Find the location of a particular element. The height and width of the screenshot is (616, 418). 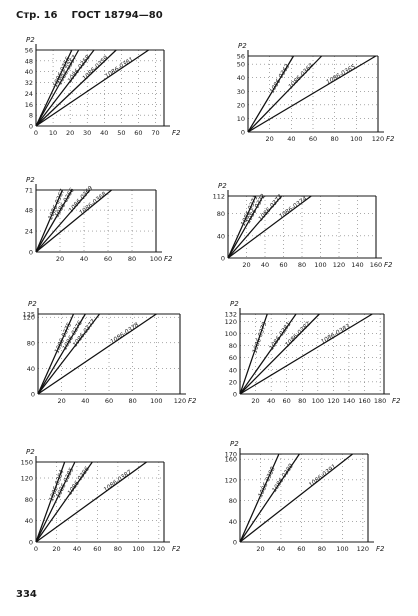

x-tick-label: 160 is located at coordinates (364, 401).